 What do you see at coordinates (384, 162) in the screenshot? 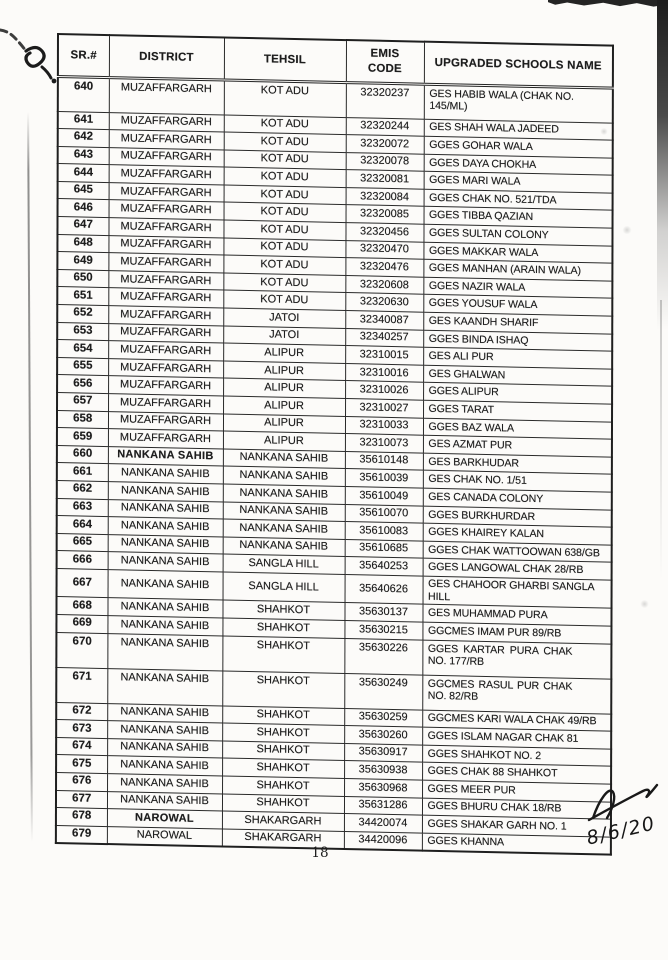
I see `emis-code-cell: 32320078` at bounding box center [384, 162].